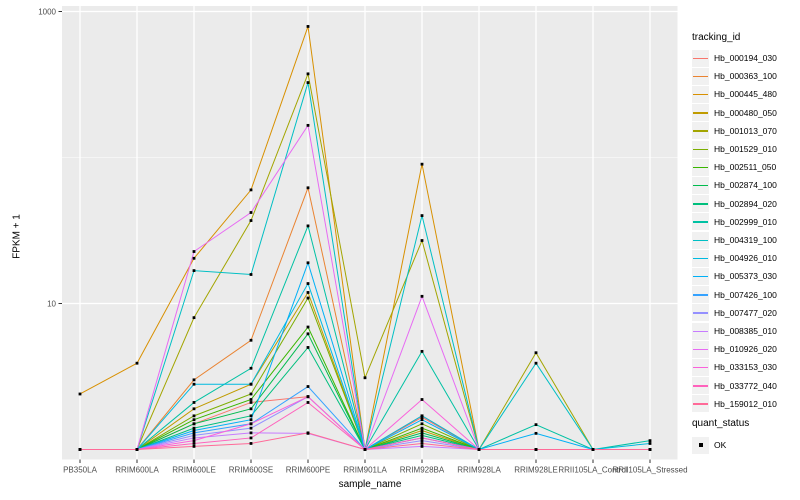 Image resolution: width=800 pixels, height=500 pixels. I want to click on legend-item-Hb_007477_020: Hb_007477_020, so click(734, 313).